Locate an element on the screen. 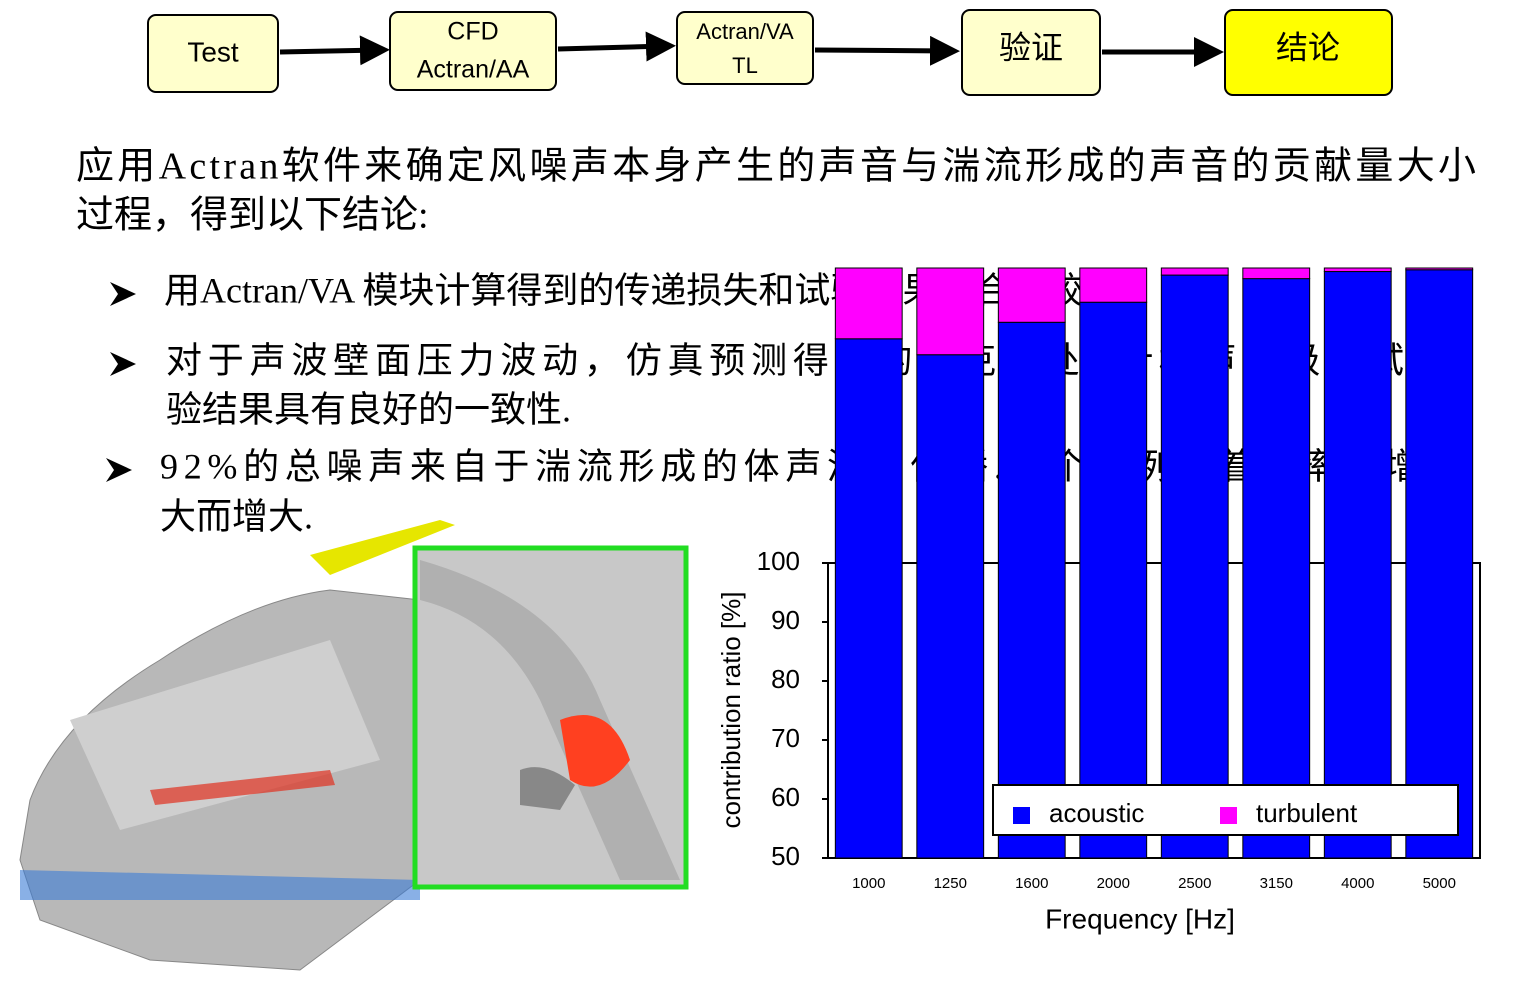 This screenshot has height=992, width=1529. y-tick-label: 70 is located at coordinates (785, 738).